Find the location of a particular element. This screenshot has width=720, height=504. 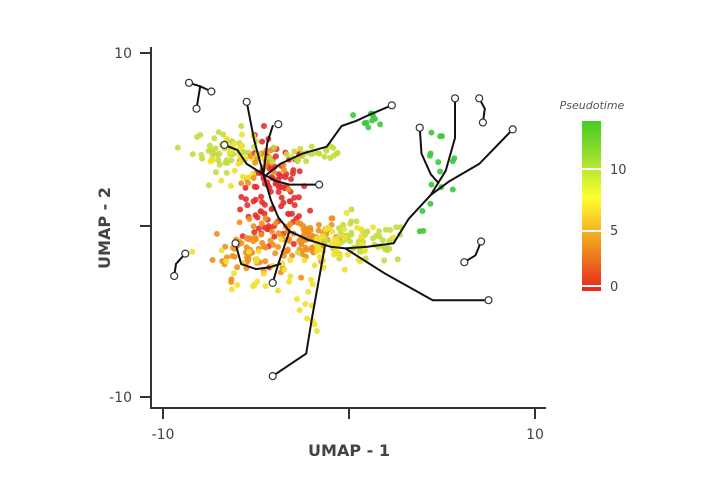

legend-tick-label: 0 is located at coordinates (614, 287).